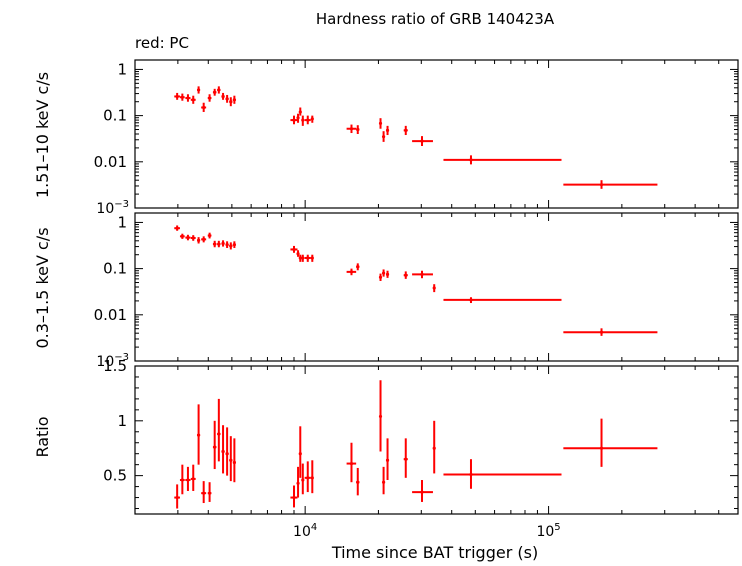 The image size is (742, 566). Describe the element at coordinates (115, 366) in the screenshot. I see `y-tick-label: 1.5` at that location.